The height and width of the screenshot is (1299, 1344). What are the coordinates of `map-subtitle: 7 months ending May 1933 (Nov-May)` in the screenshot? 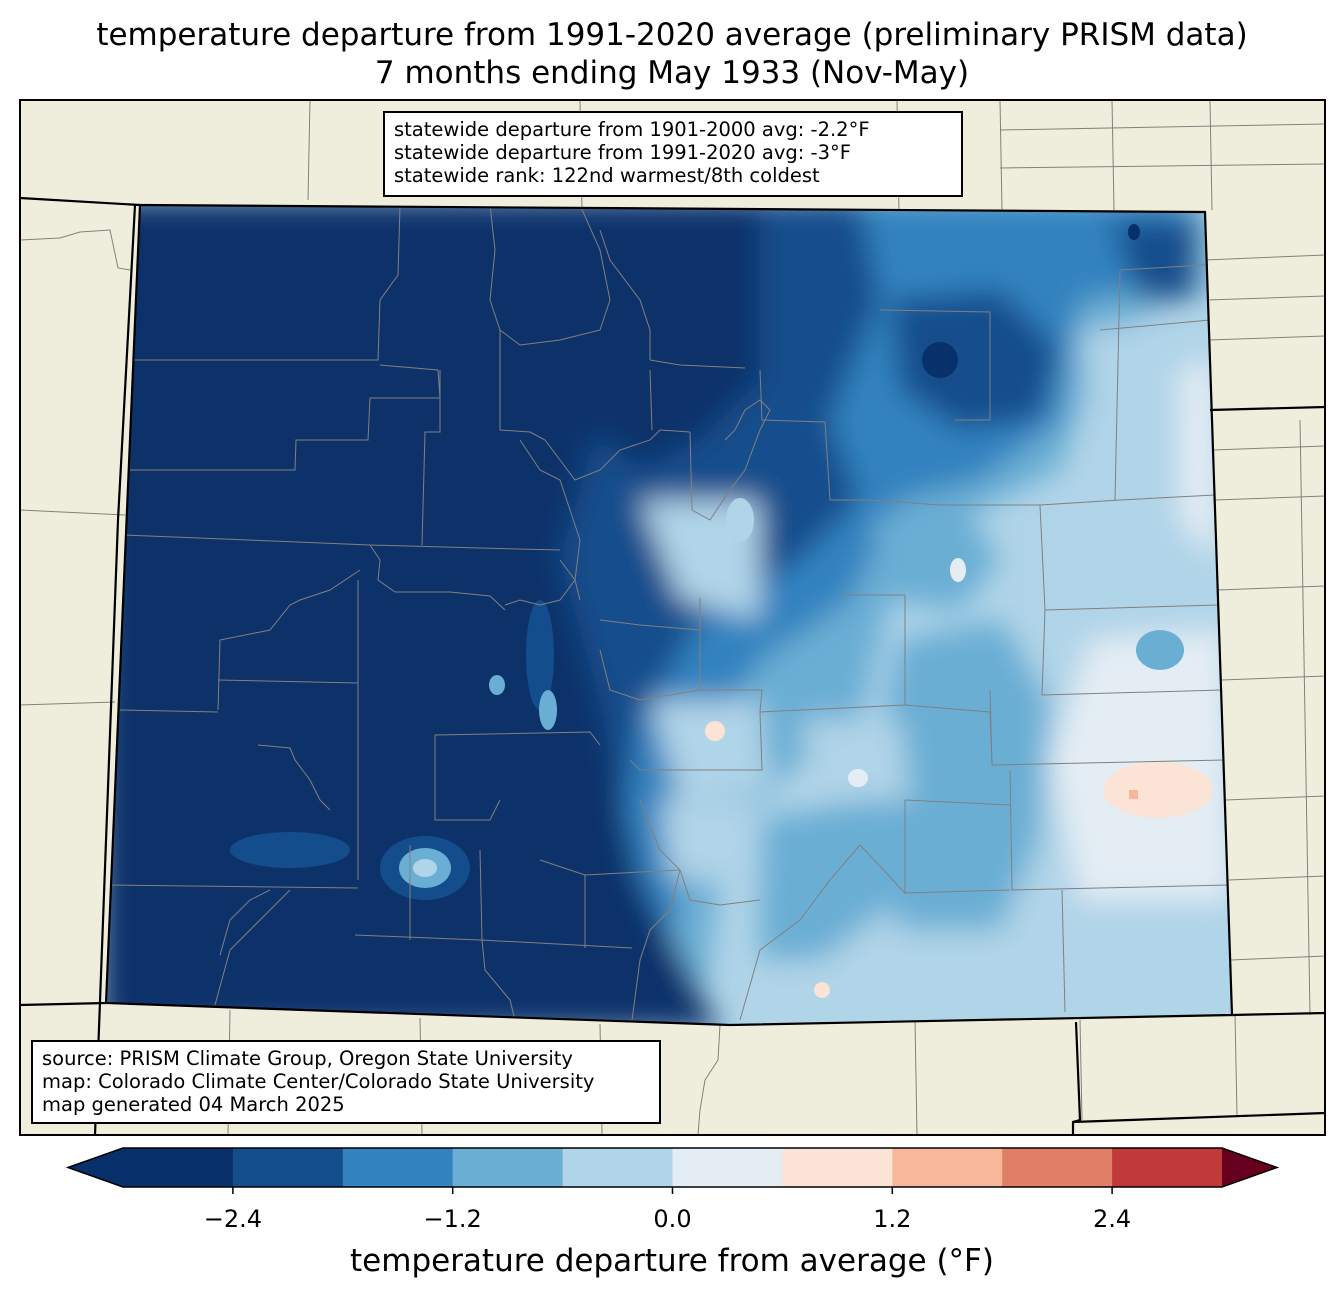 It's located at (672, 73).